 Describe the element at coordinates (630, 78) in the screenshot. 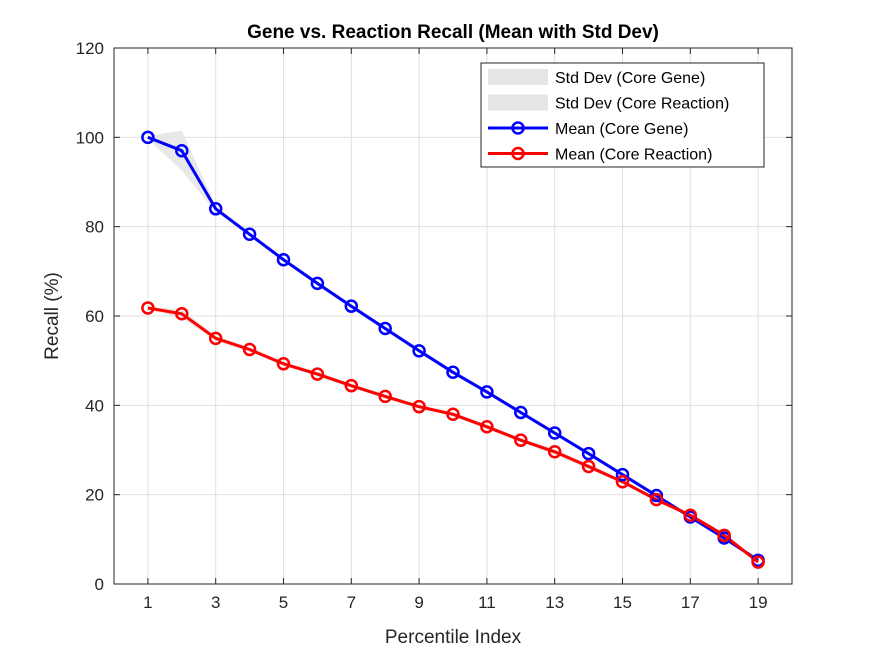

I see `legend-label: Std Dev (Core Gene)` at that location.